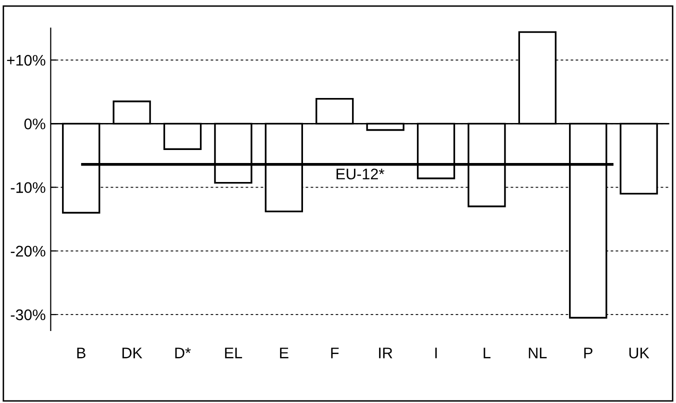 This screenshot has width=676, height=403. What do you see at coordinates (335, 353) in the screenshot?
I see `x-tick-label: F` at bounding box center [335, 353].